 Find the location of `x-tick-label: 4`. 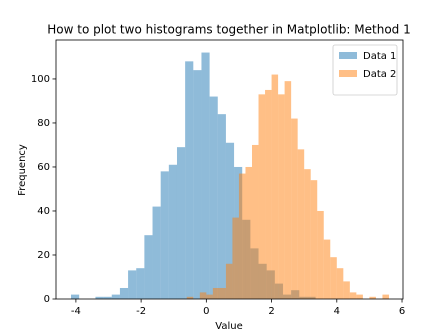

x-tick-label: 4 is located at coordinates (337, 311).